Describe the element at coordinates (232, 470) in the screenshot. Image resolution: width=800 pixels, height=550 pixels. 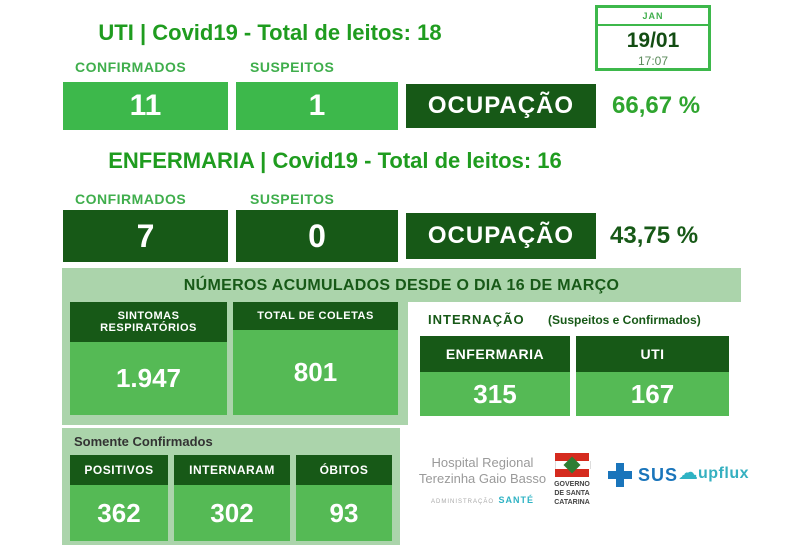
I see `card-internaram-label: INTERNARAM` at that location.